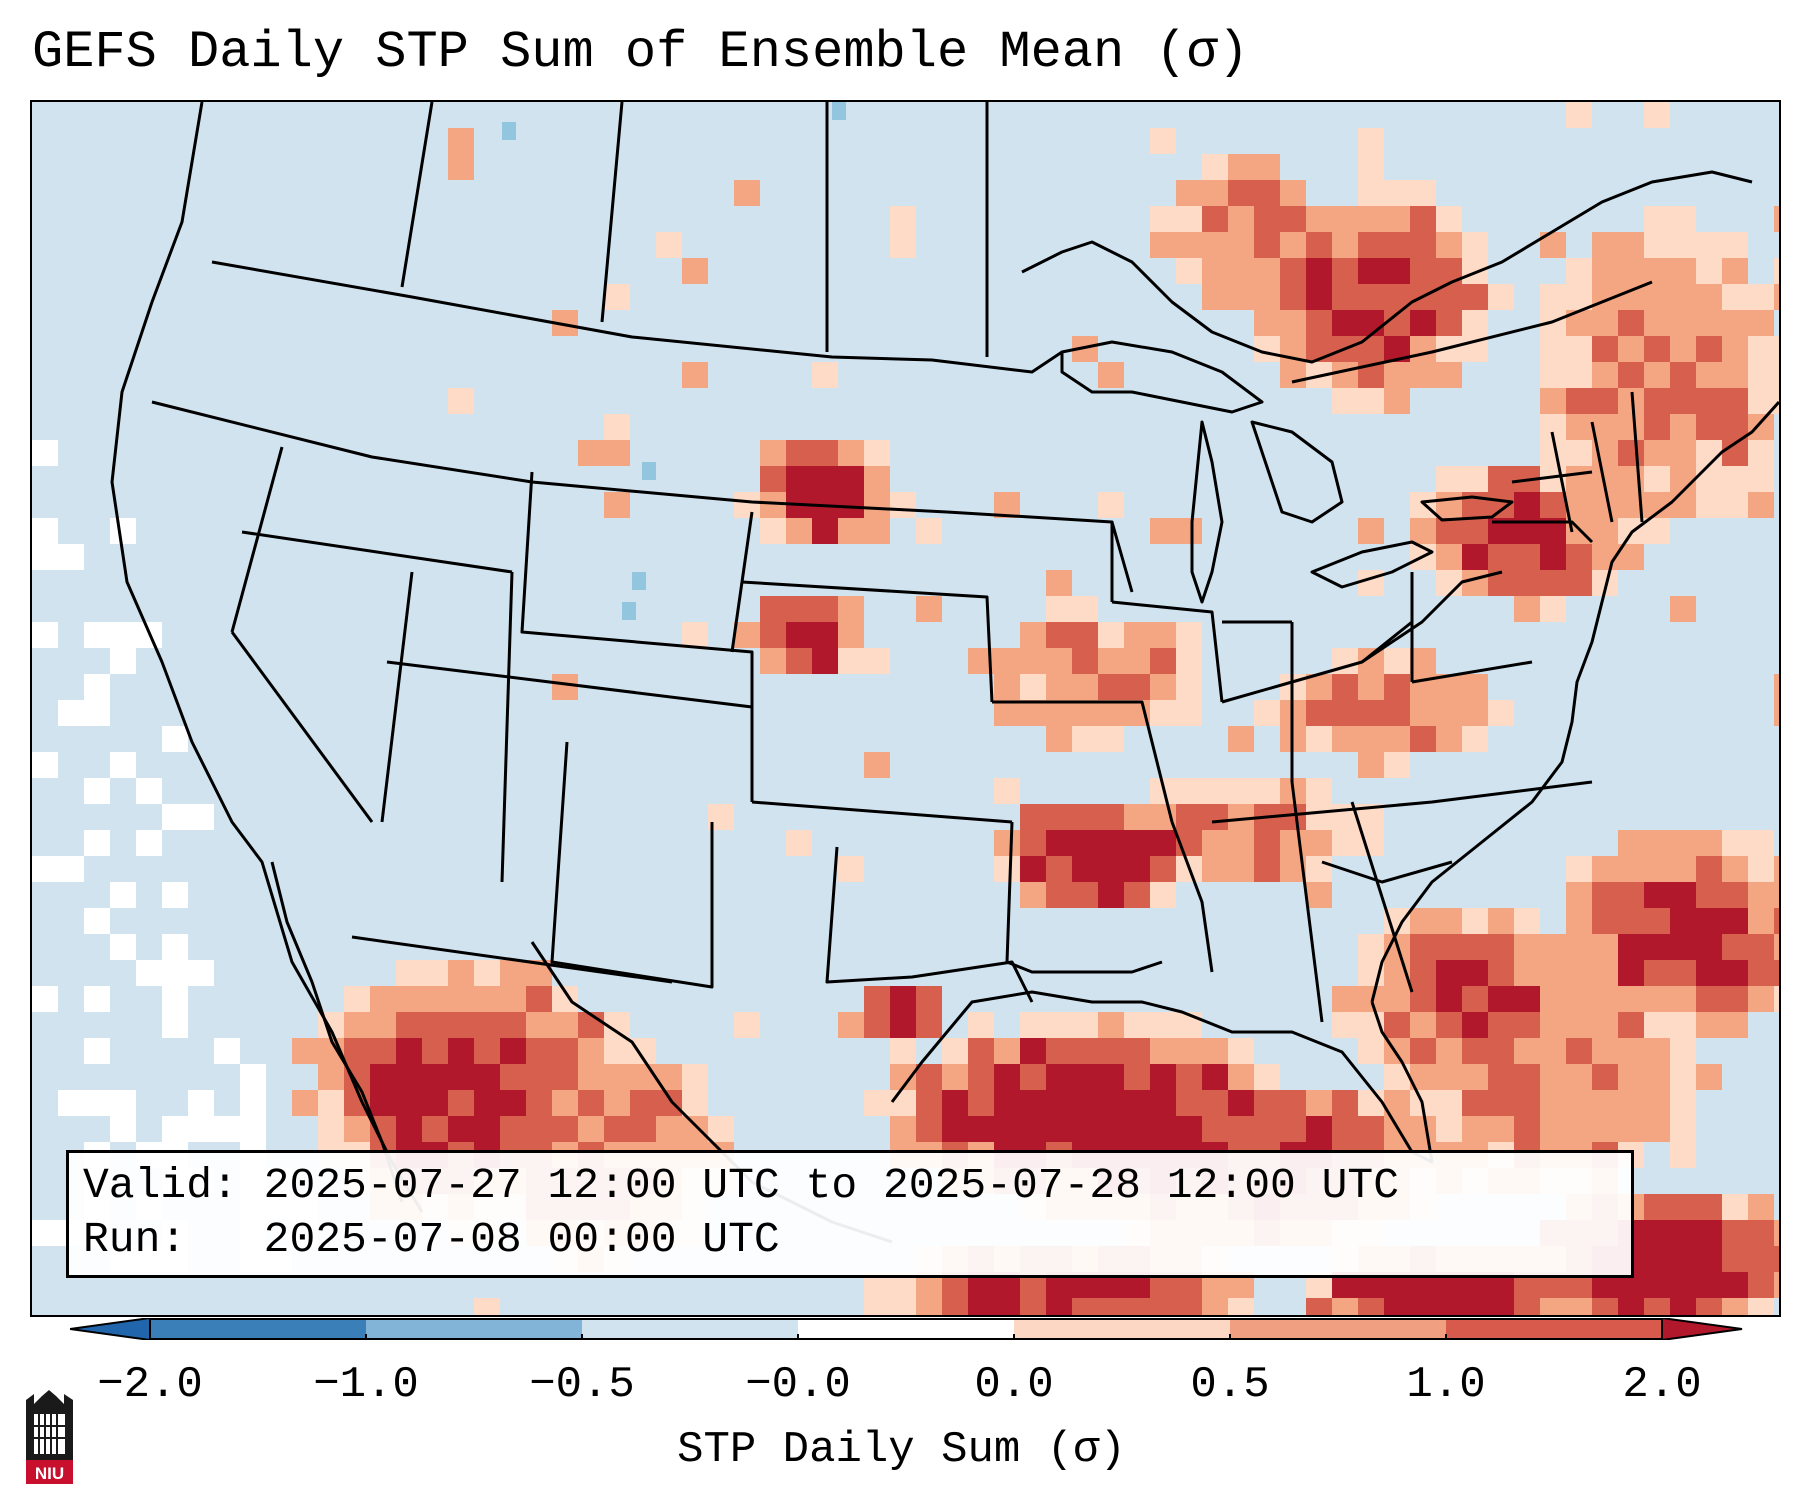 The width and height of the screenshot is (1803, 1506). Describe the element at coordinates (1372, 564) in the screenshot. I see `lake-erie` at that location.